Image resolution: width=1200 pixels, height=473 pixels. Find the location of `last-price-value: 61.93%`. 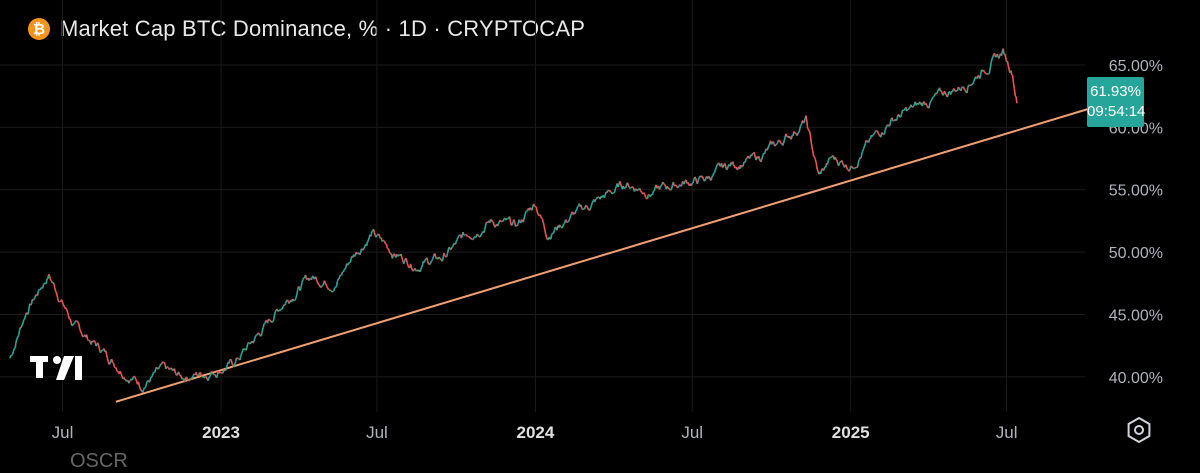

last-price-value: 61.93% is located at coordinates (1115, 92).